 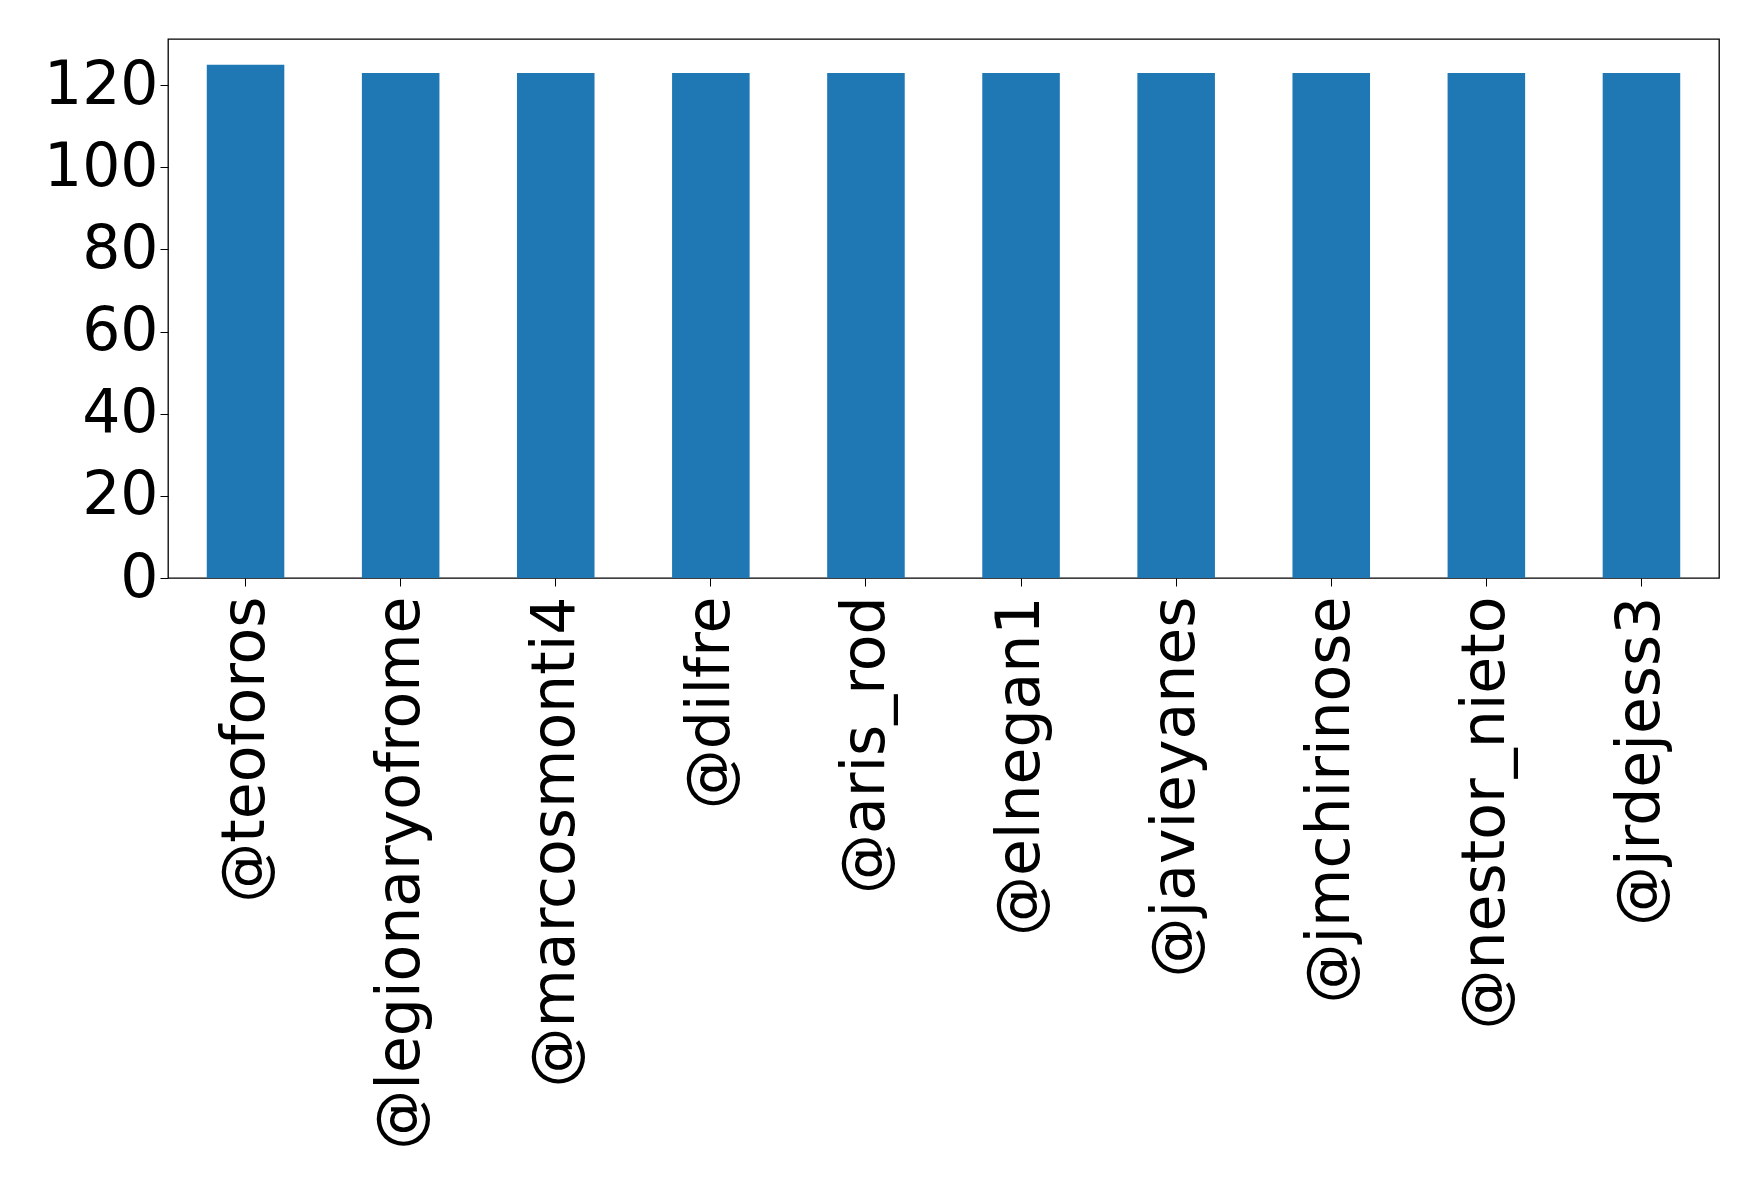 I want to click on y-tick-label: 100, so click(x=101, y=164).